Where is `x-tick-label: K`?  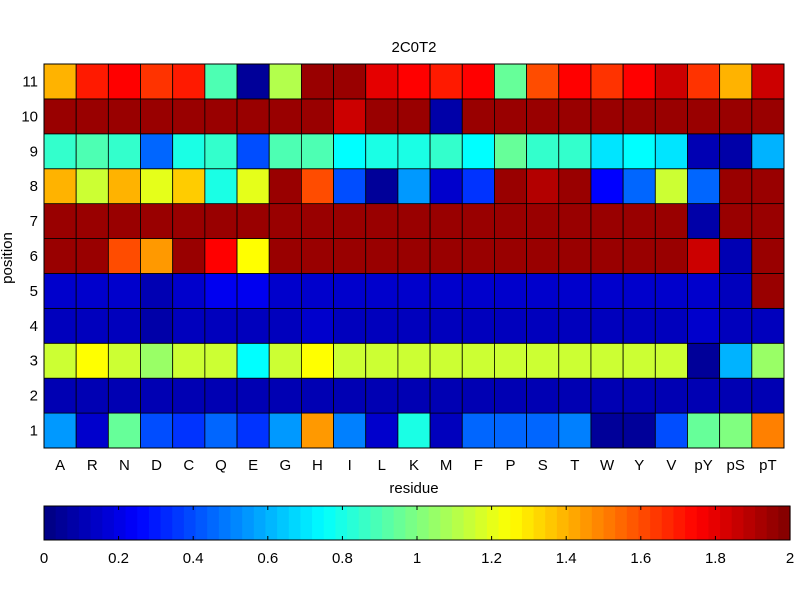 x-tick-label: K is located at coordinates (414, 465).